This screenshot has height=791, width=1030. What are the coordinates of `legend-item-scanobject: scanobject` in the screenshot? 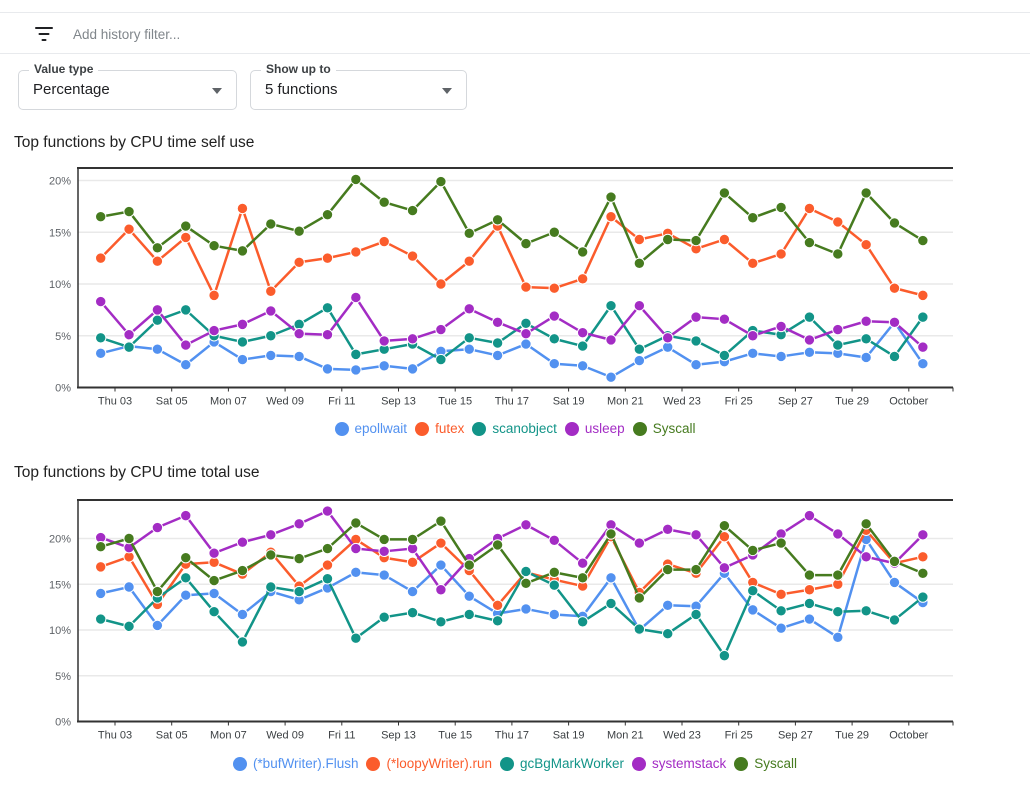 It's located at (514, 428).